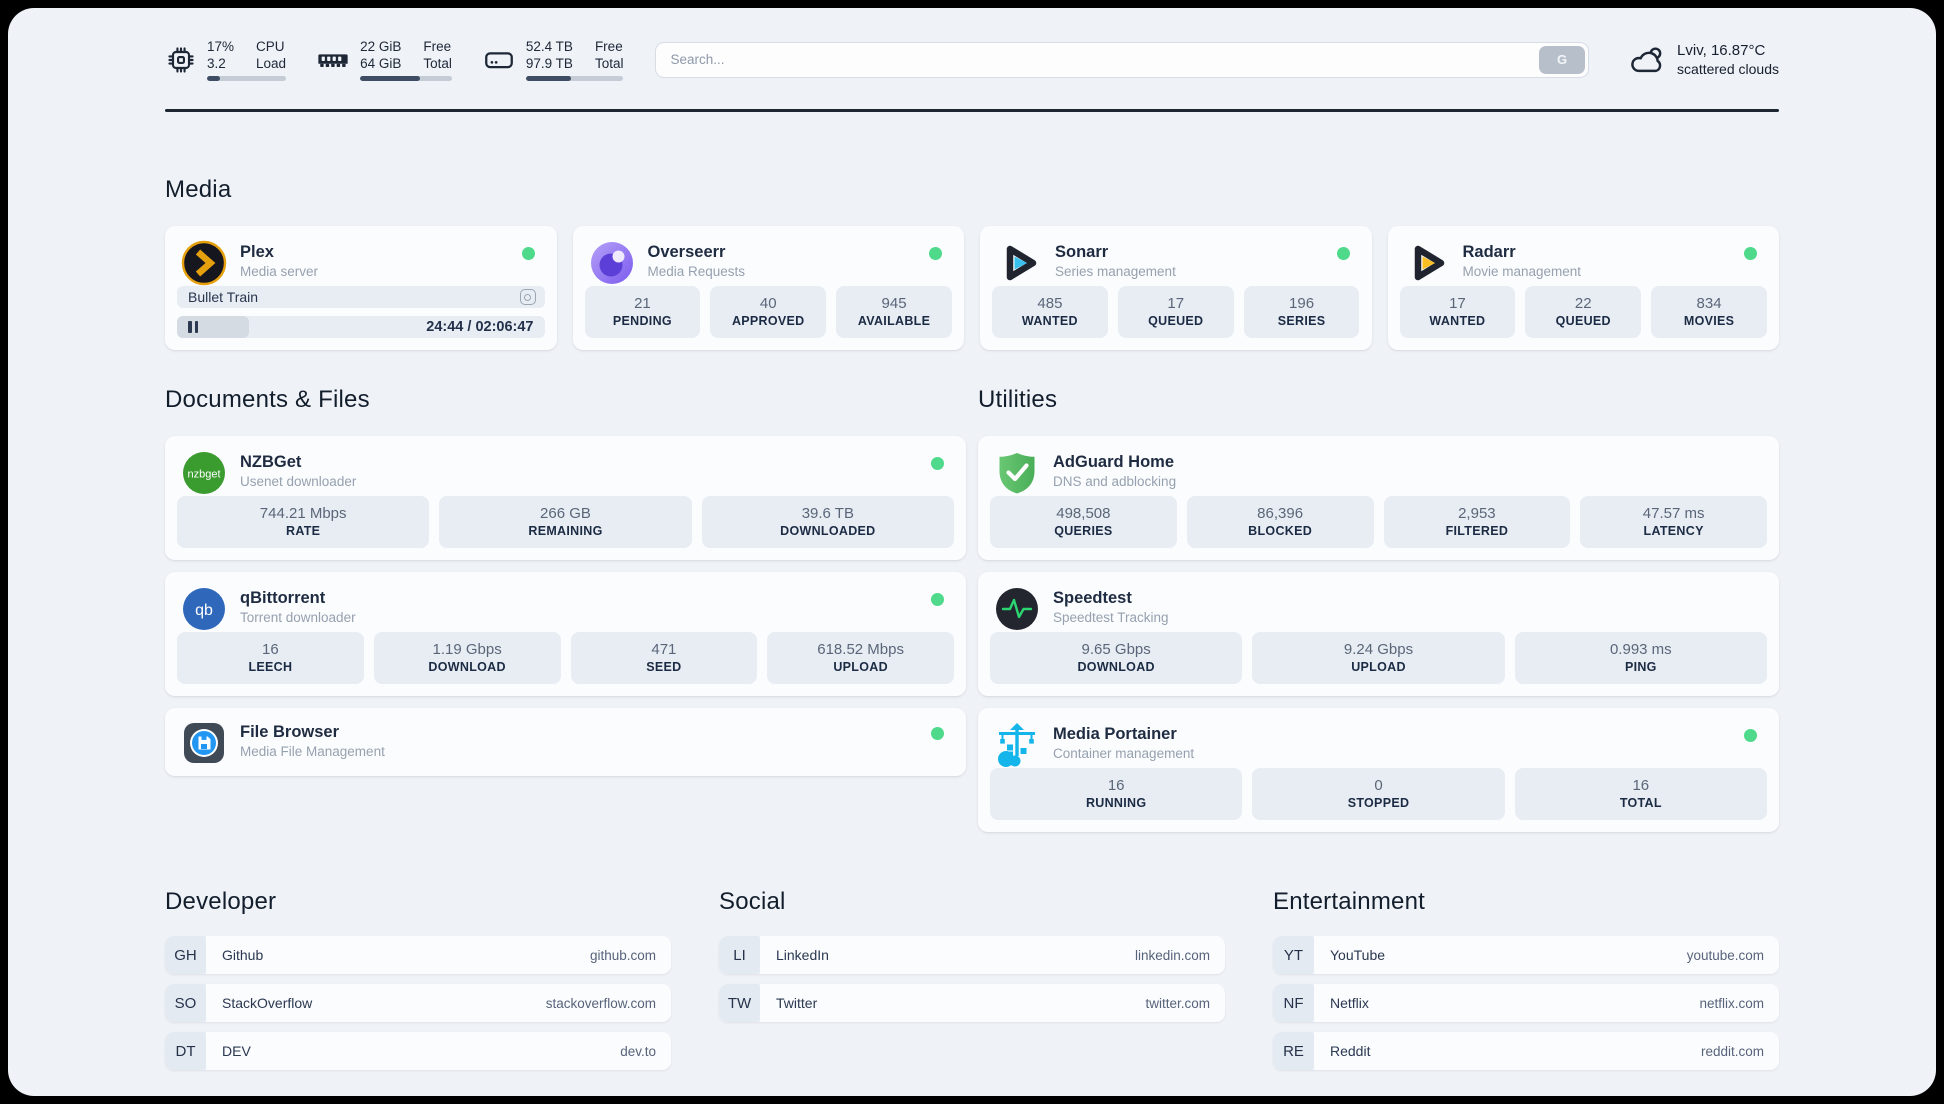 The width and height of the screenshot is (1944, 1104). I want to click on nzbget-stat-rate: 744.21 Mbps RATE, so click(303, 522).